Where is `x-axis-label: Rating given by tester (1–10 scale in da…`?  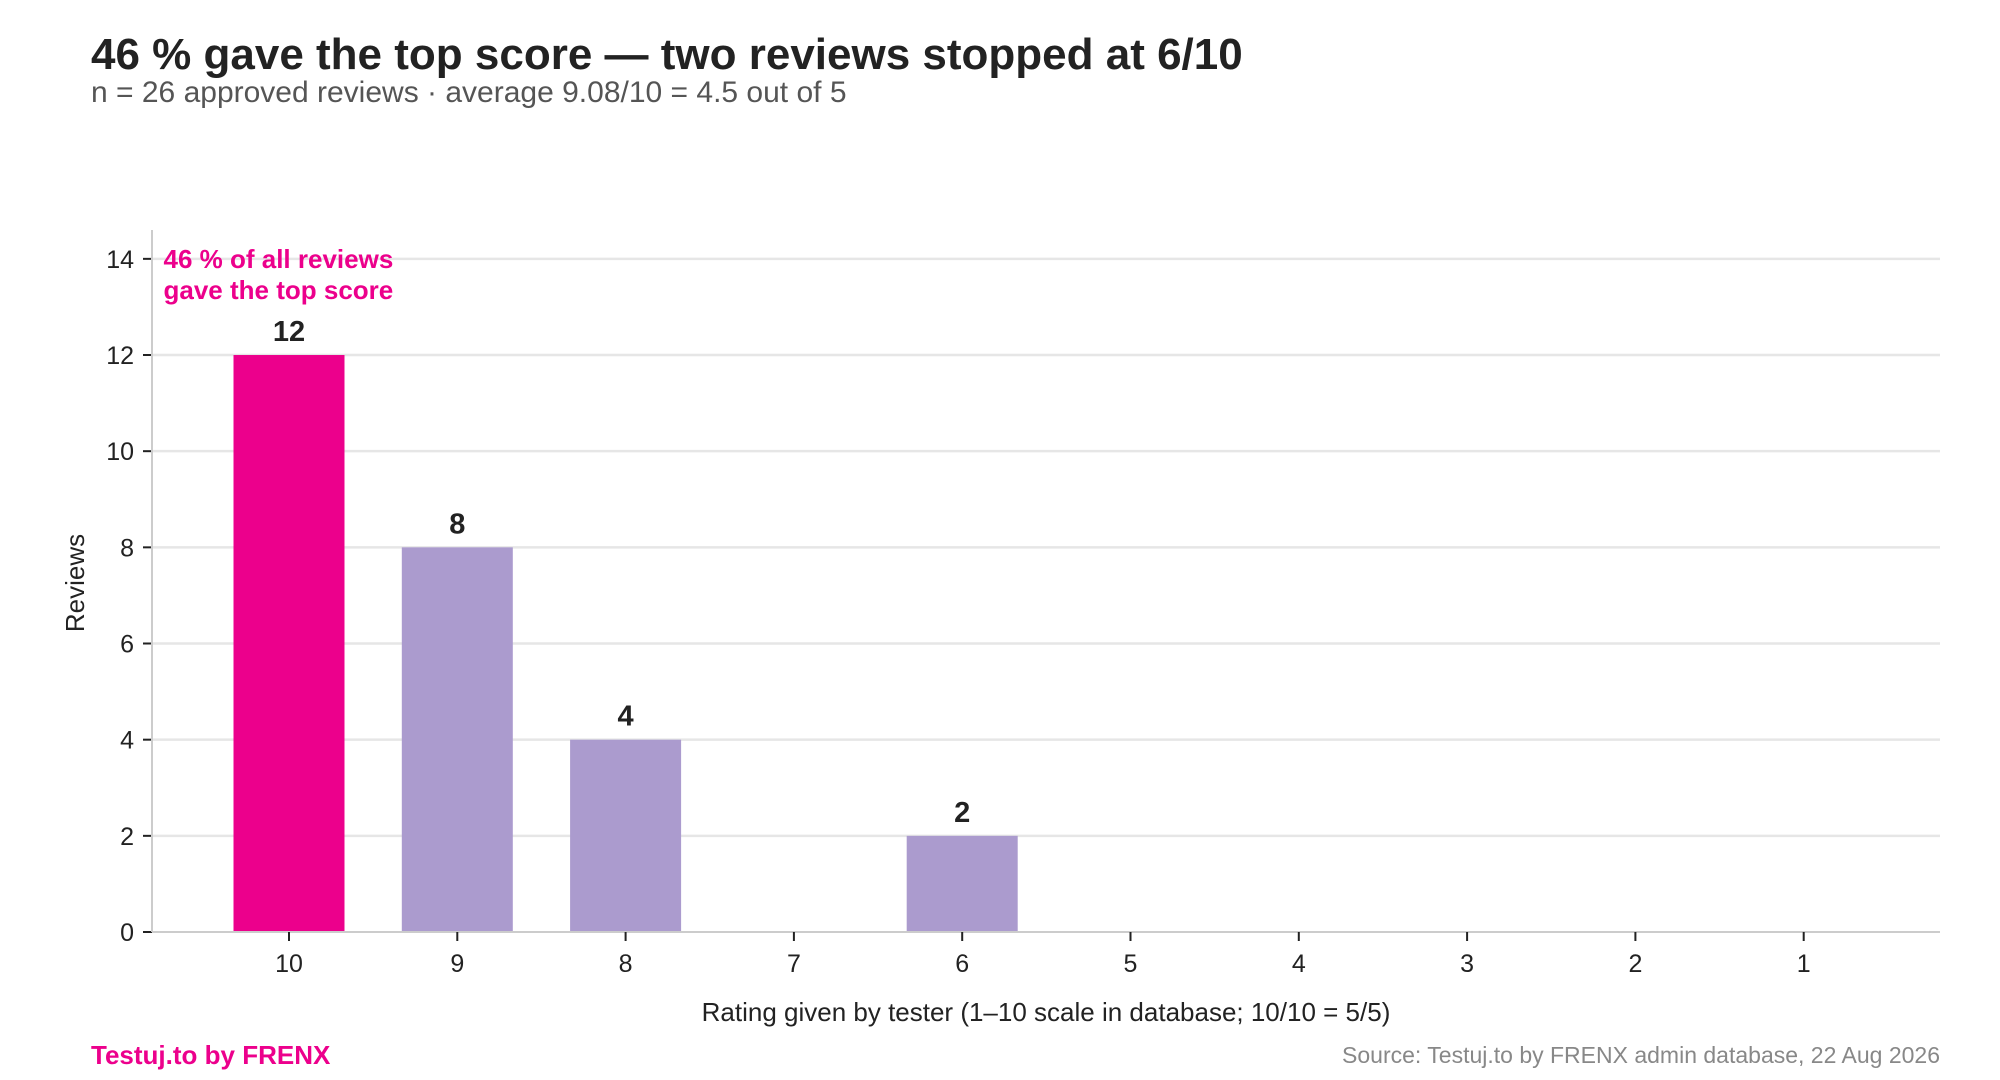 x-axis-label: Rating given by tester (1–10 scale in da… is located at coordinates (1046, 1012).